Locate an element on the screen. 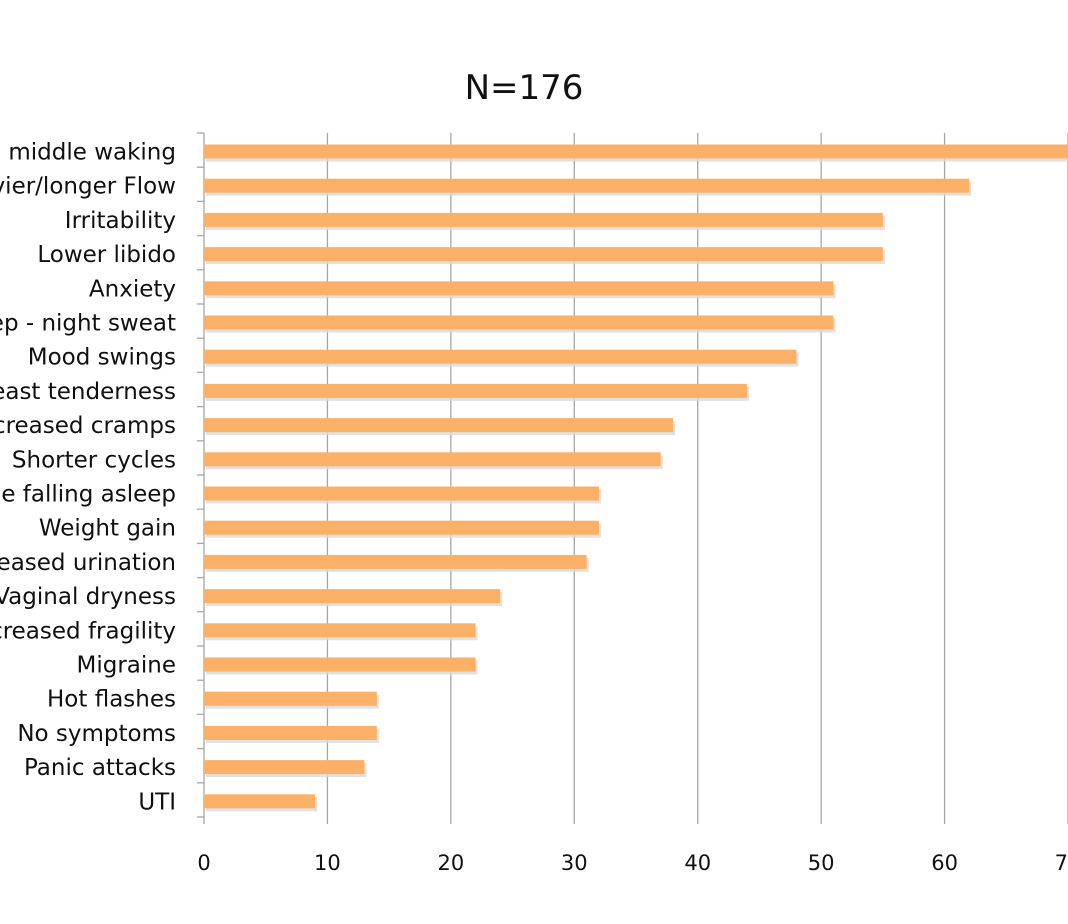 This screenshot has width=1068, height=924. x-tick-label: 70 is located at coordinates (1061, 863).